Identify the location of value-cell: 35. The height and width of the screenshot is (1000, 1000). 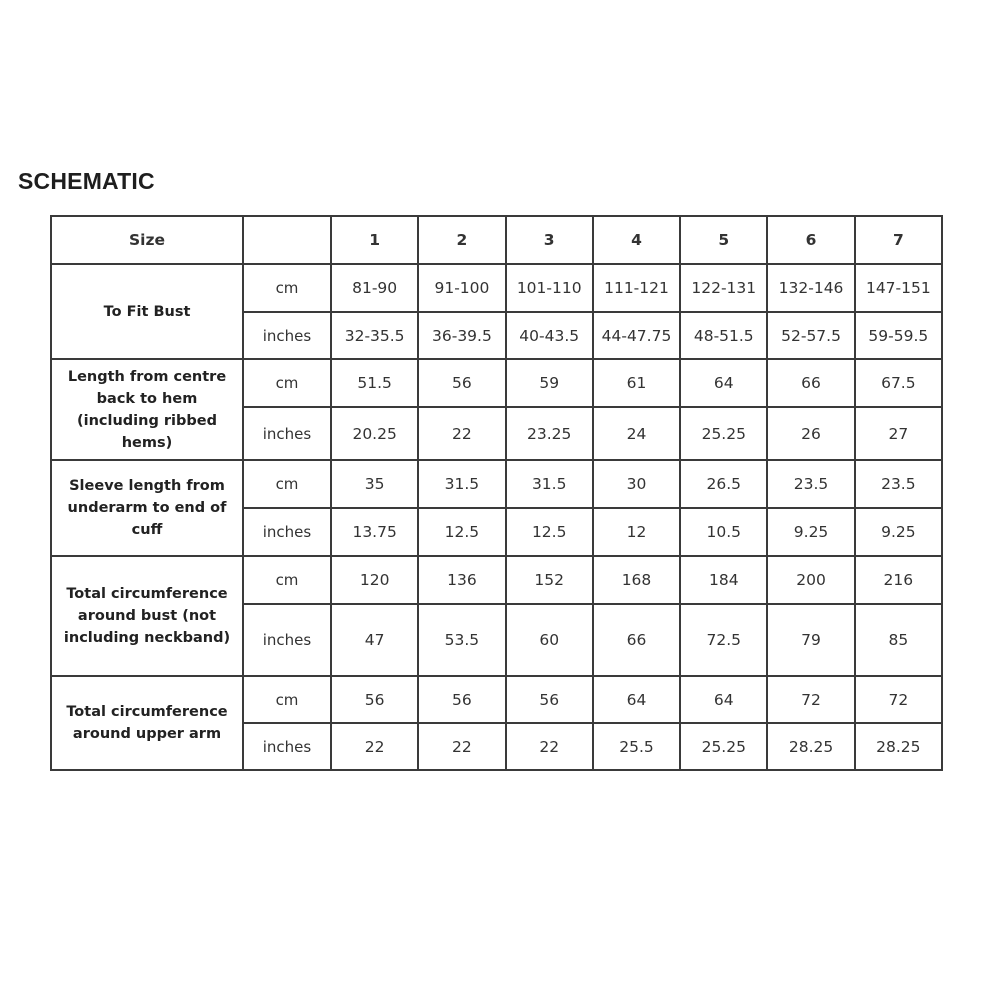
(374, 484).